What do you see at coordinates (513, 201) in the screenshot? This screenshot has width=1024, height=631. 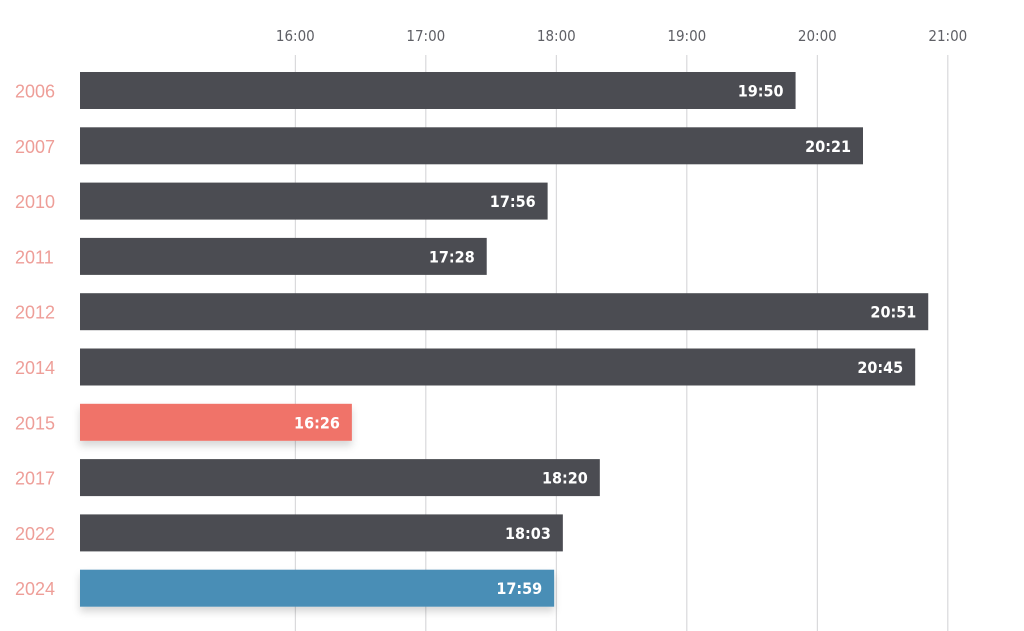 I see `value-label-2010: 17:56` at bounding box center [513, 201].